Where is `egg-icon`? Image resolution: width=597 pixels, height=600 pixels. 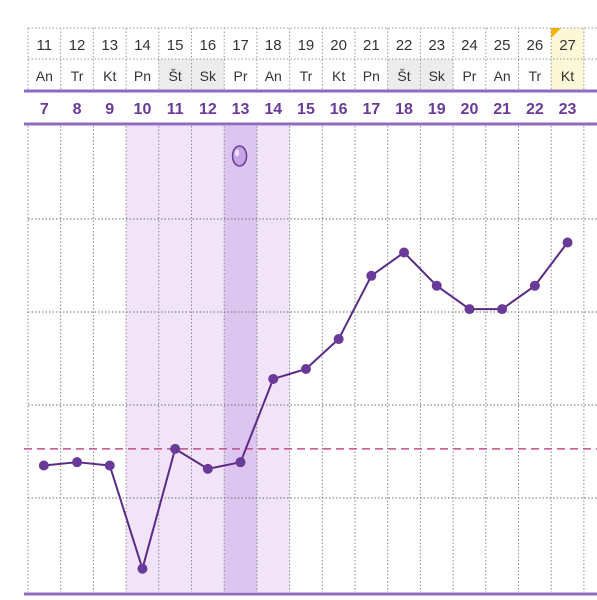
egg-icon is located at coordinates (239, 156).